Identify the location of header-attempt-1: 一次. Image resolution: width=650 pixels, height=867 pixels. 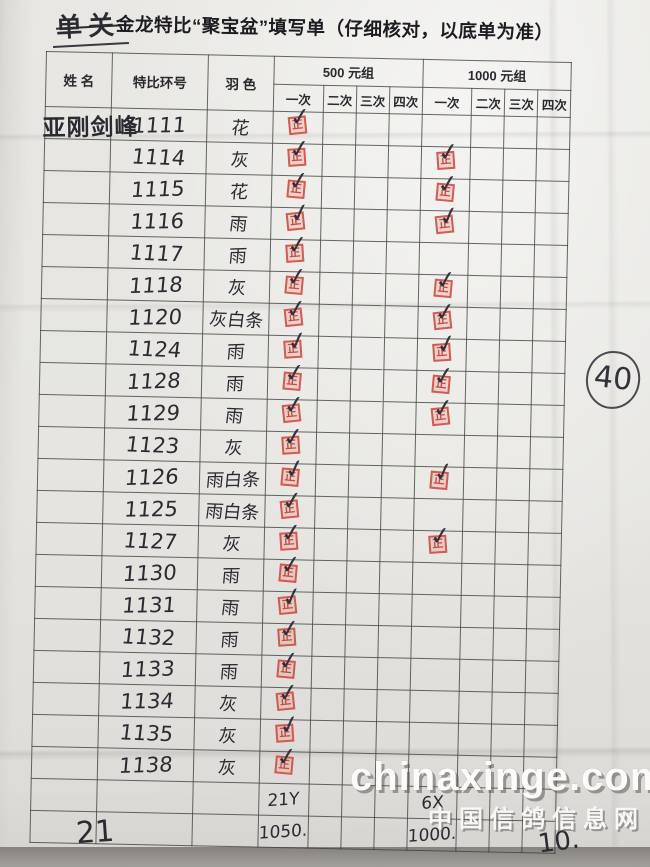
(447, 101).